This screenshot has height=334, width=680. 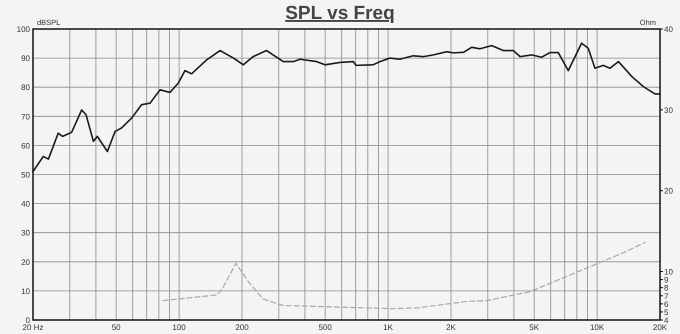 What do you see at coordinates (26, 262) in the screenshot?
I see `y-tick-label: 20` at bounding box center [26, 262].